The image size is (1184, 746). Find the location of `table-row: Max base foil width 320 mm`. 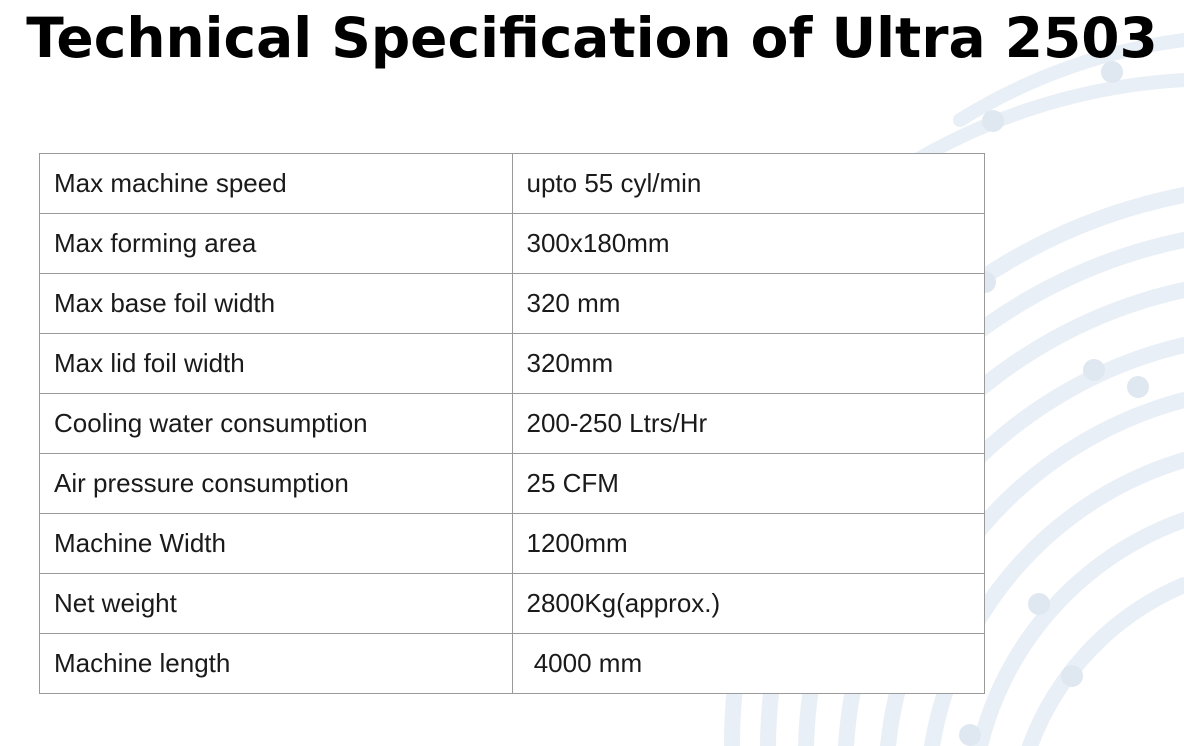

table-row: Max base foil width 320 mm is located at coordinates (512, 303).